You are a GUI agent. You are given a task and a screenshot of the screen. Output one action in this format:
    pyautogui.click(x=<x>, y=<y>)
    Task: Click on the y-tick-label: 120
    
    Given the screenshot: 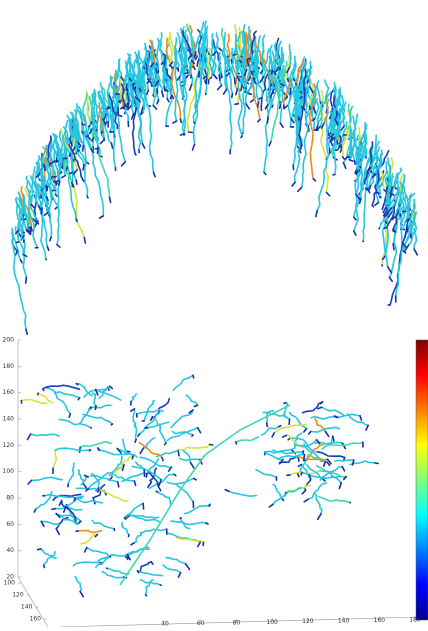 What is the action you would take?
    pyautogui.click(x=18, y=595)
    